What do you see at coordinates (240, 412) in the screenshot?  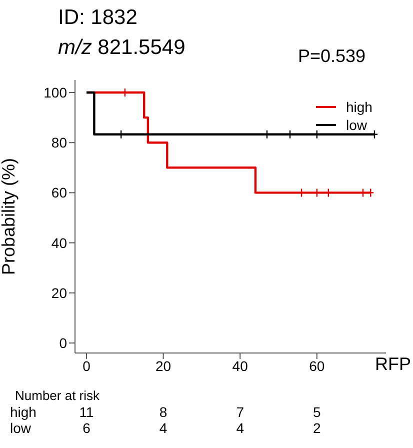 I see `text: 7` at bounding box center [240, 412].